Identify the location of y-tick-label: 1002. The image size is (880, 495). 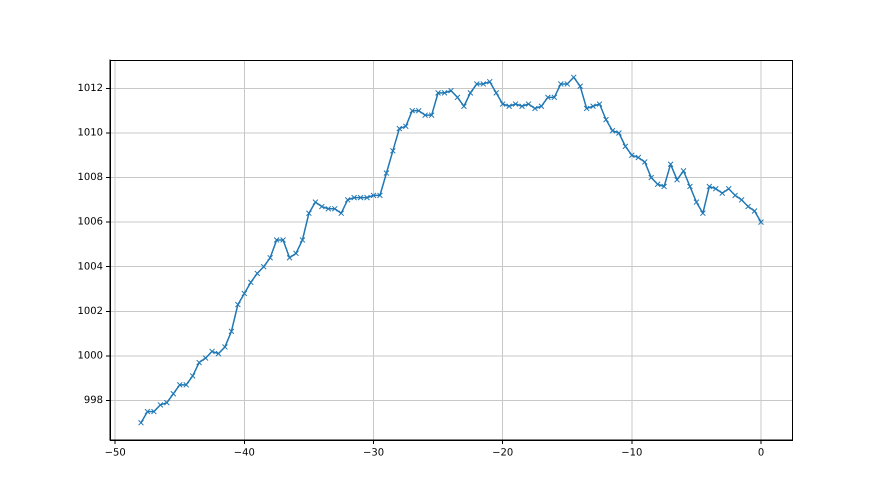
(90, 311).